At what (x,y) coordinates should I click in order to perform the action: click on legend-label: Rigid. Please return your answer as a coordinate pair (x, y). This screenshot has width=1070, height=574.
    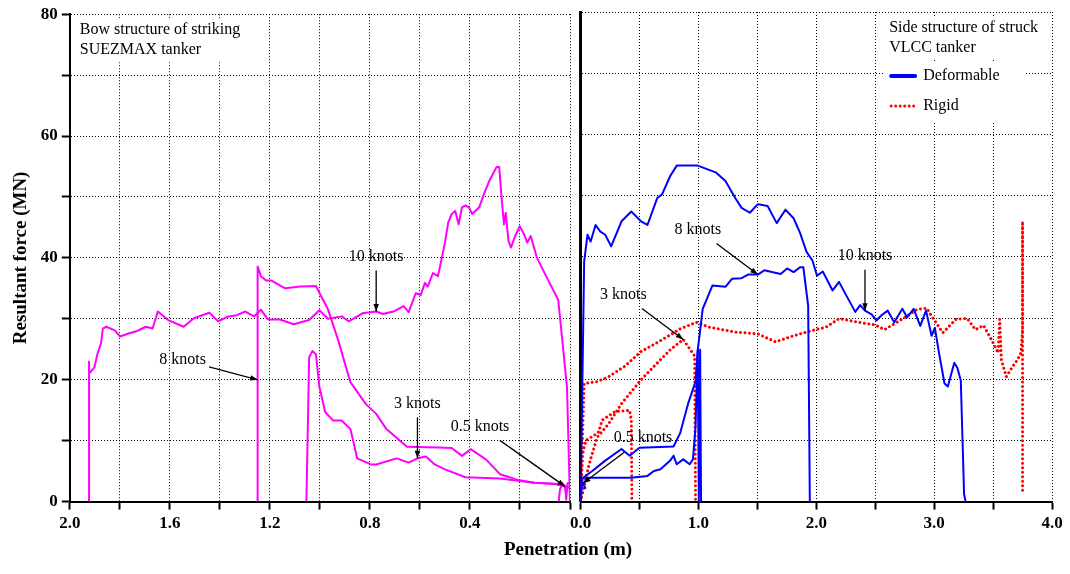
    Looking at the image, I should click on (941, 105).